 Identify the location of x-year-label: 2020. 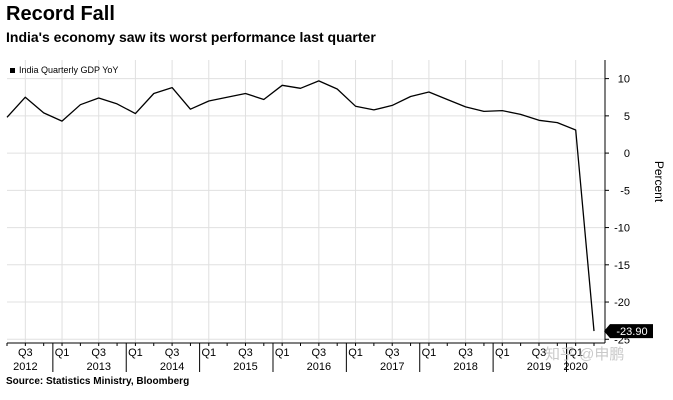
(575, 367).